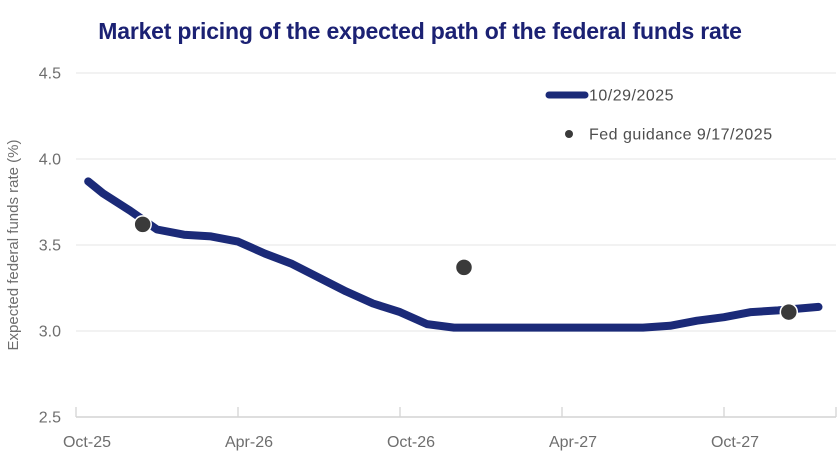 The height and width of the screenshot is (472, 840). I want to click on x-tick-label: Apr-27, so click(573, 442).